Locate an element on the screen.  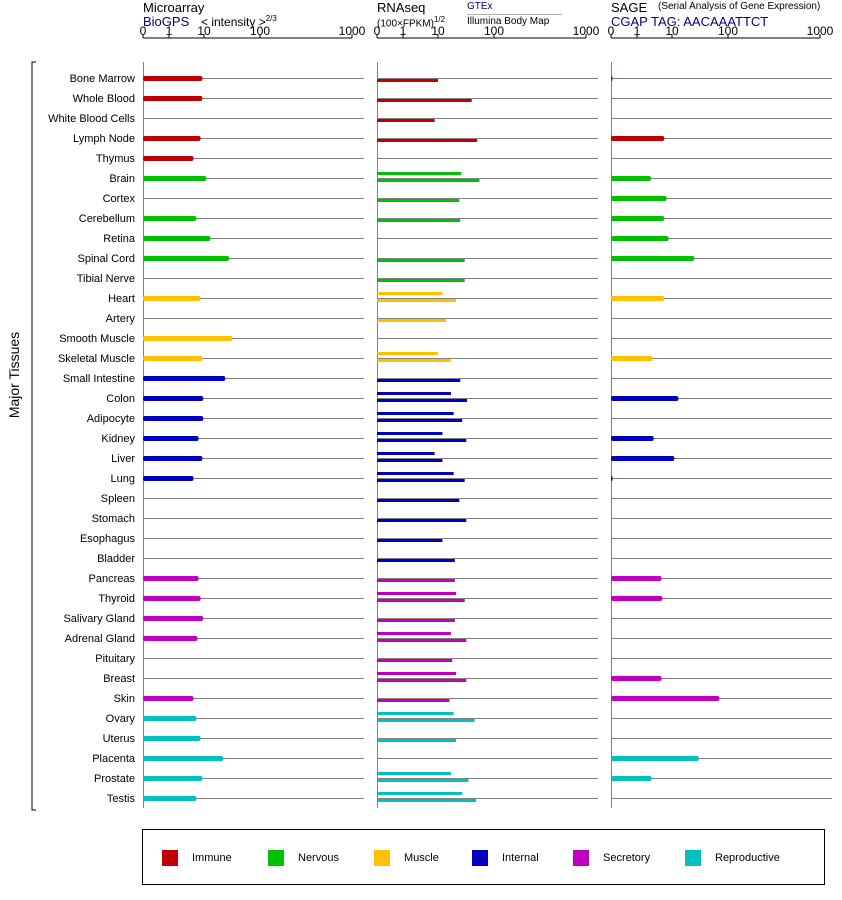
tissue-label-heart: Heart is located at coordinates (121, 299).